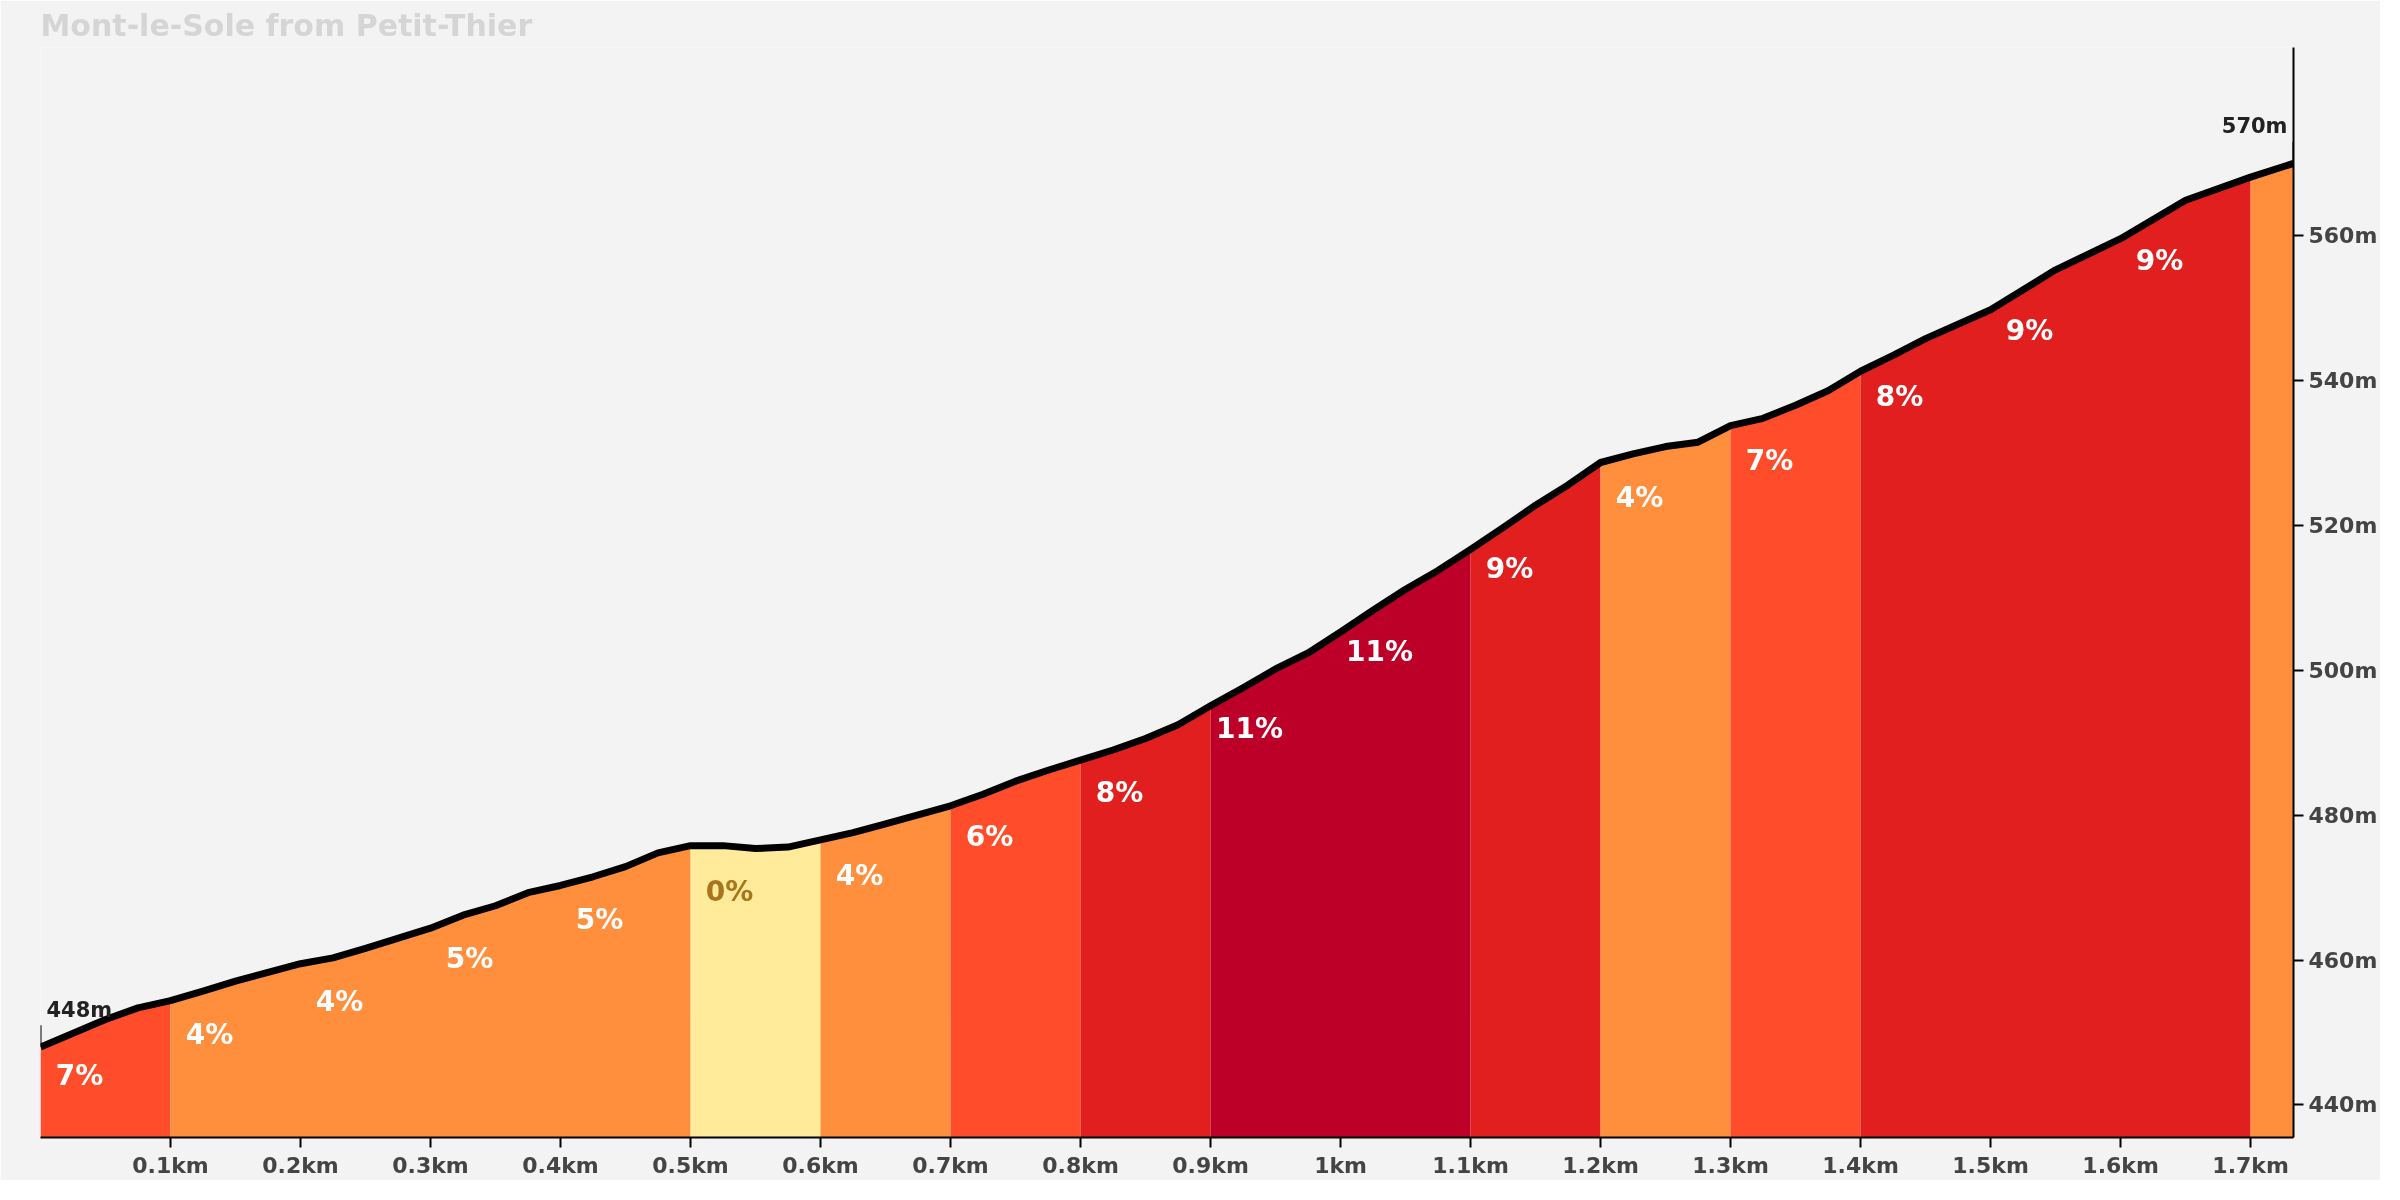  Describe the element at coordinates (2343, 381) in the screenshot. I see `y-tick-label: 540m` at that location.